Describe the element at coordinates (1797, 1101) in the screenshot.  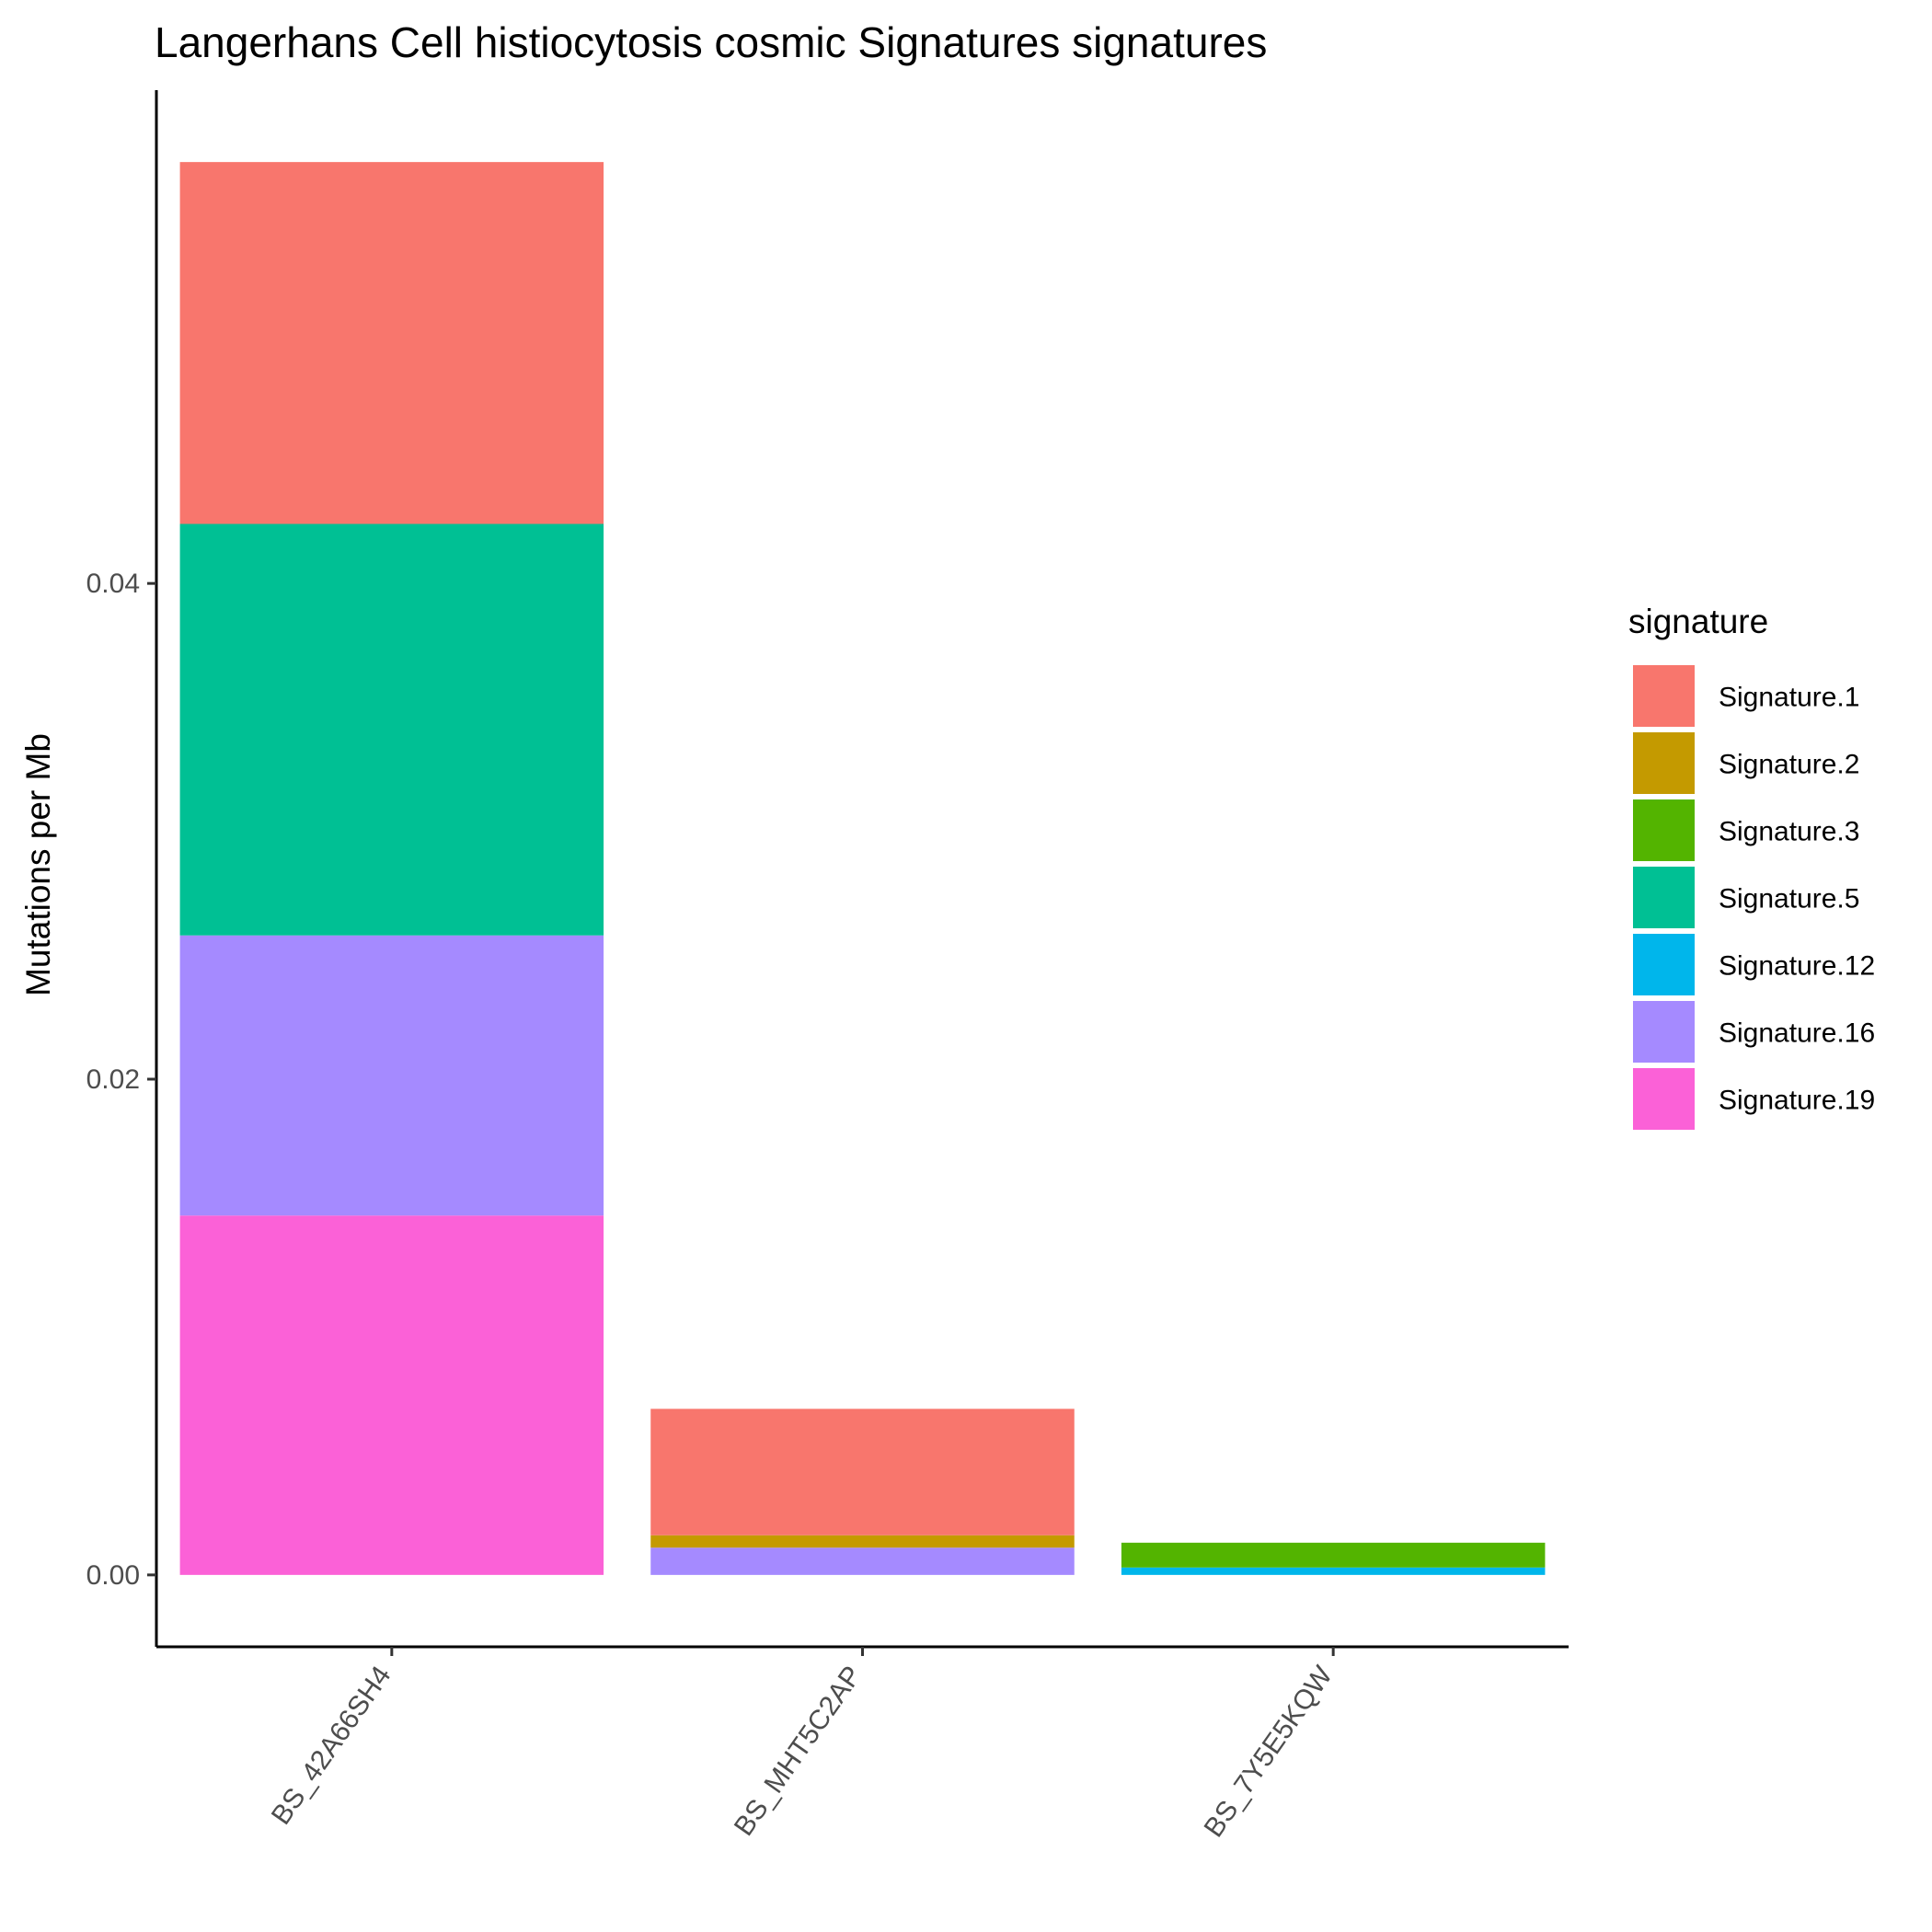
I see `legend-label: Signature.19` at that location.